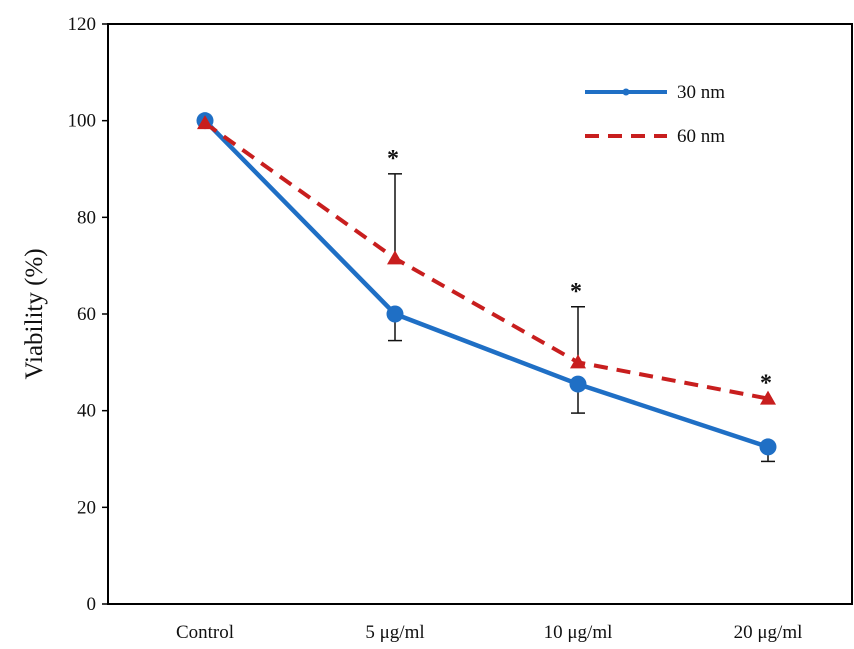 The width and height of the screenshot is (854, 649). Describe the element at coordinates (701, 136) in the screenshot. I see `legend-label: 60 nm` at that location.